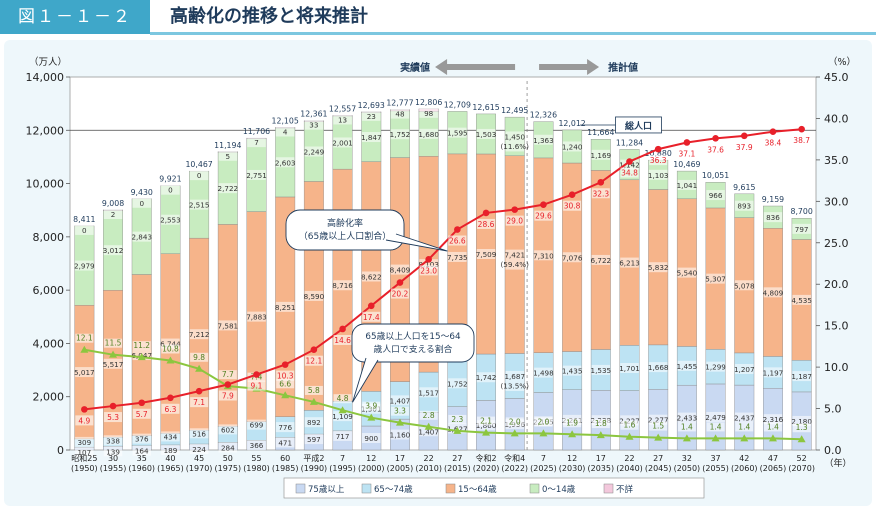 This screenshot has width=876, height=509. Describe the element at coordinates (836, 118) in the screenshot. I see `right-tick-label: 40.0` at that location.